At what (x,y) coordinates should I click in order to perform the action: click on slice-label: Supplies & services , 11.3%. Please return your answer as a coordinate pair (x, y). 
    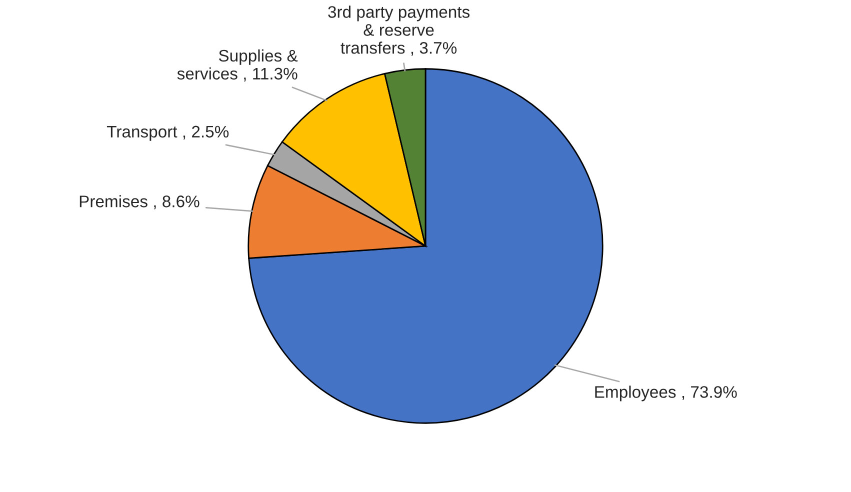
    Looking at the image, I should click on (237, 65).